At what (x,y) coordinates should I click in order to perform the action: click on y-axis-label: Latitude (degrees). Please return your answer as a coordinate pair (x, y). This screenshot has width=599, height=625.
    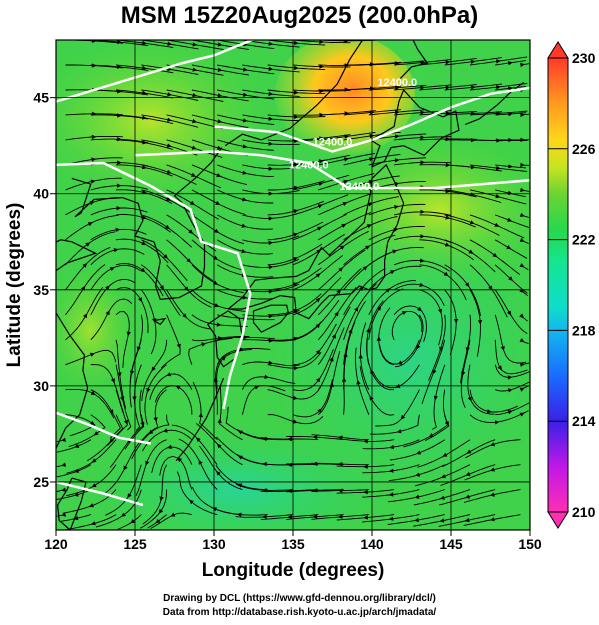
    Looking at the image, I should click on (14, 285).